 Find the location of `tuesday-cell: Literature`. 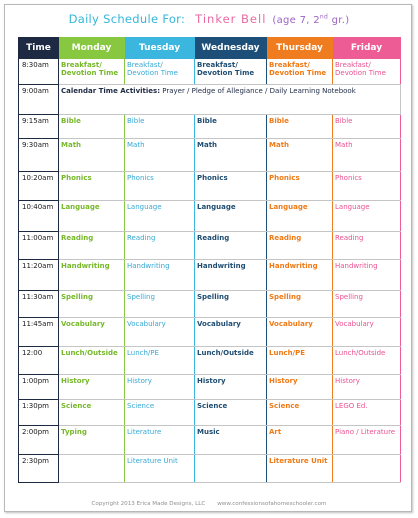

tuesday-cell: Literature is located at coordinates (160, 440).